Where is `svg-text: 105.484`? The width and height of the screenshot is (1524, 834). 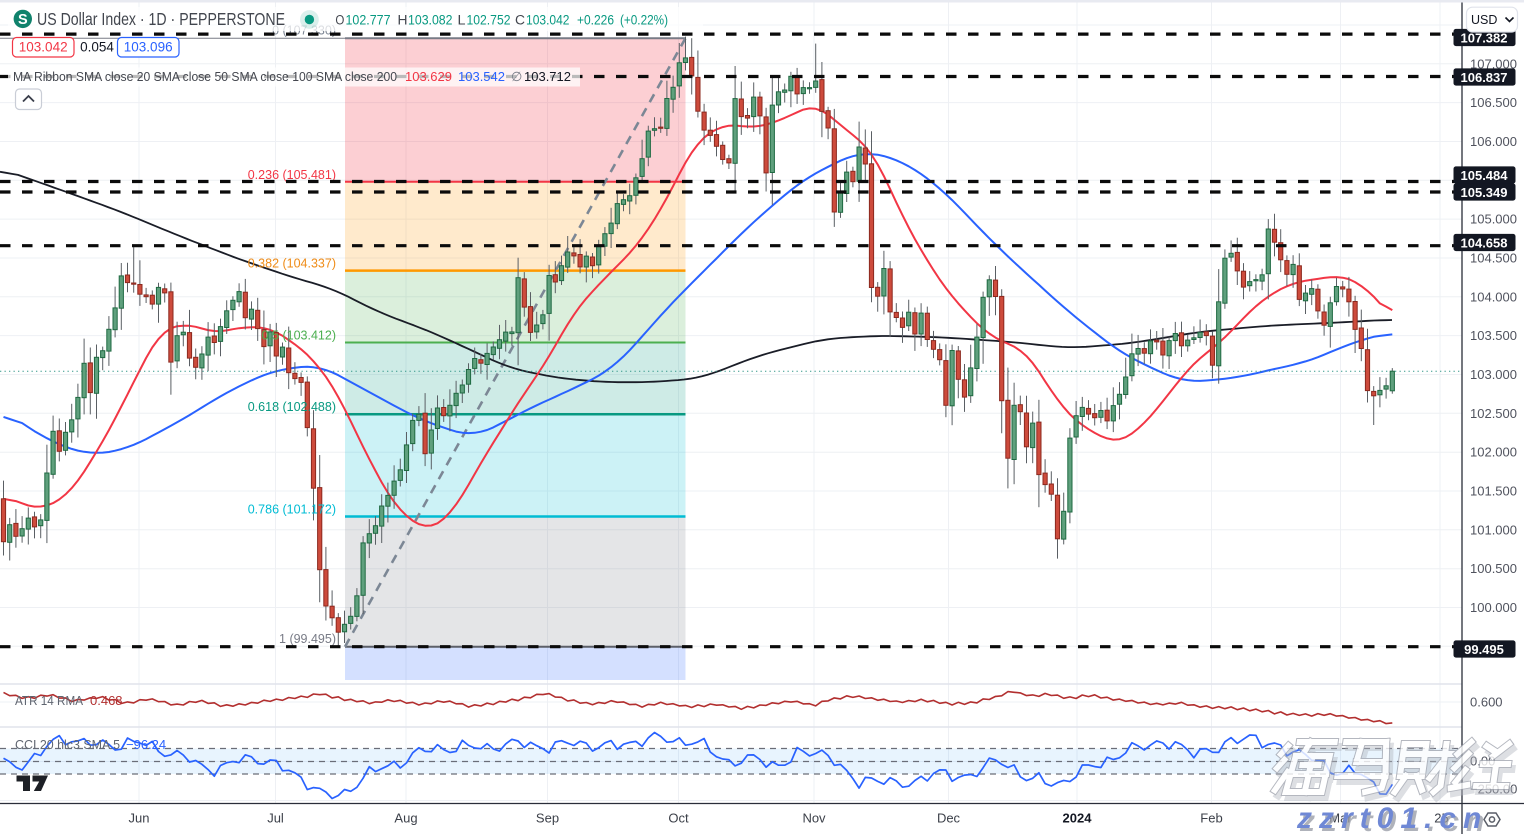
svg-text: 105.484 is located at coordinates (1485, 175).